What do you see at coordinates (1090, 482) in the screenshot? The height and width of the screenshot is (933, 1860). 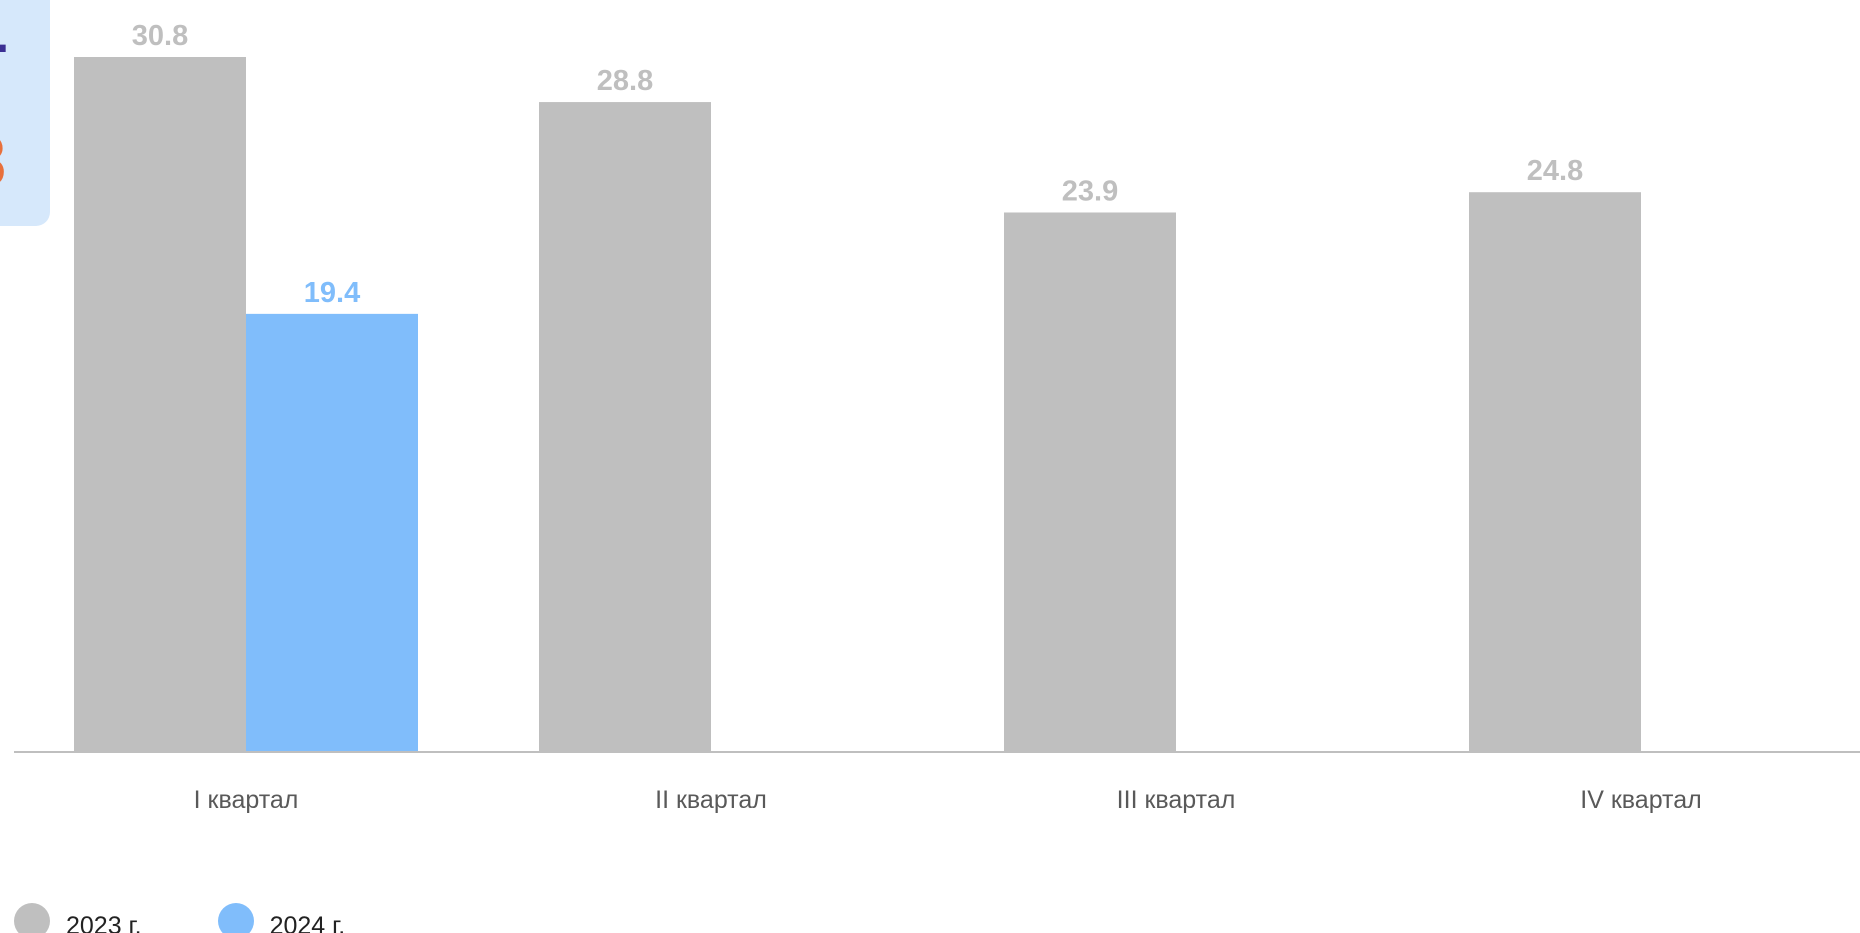 I see `bar-2023-q3` at bounding box center [1090, 482].